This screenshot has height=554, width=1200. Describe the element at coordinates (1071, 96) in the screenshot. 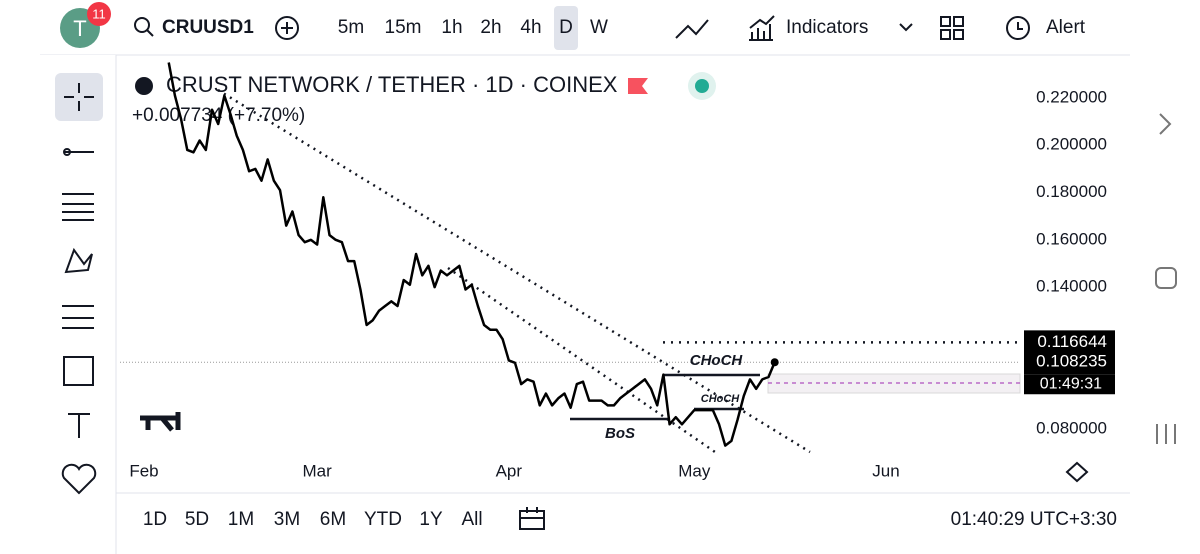

I see `y-tick-label: 0.220000` at that location.